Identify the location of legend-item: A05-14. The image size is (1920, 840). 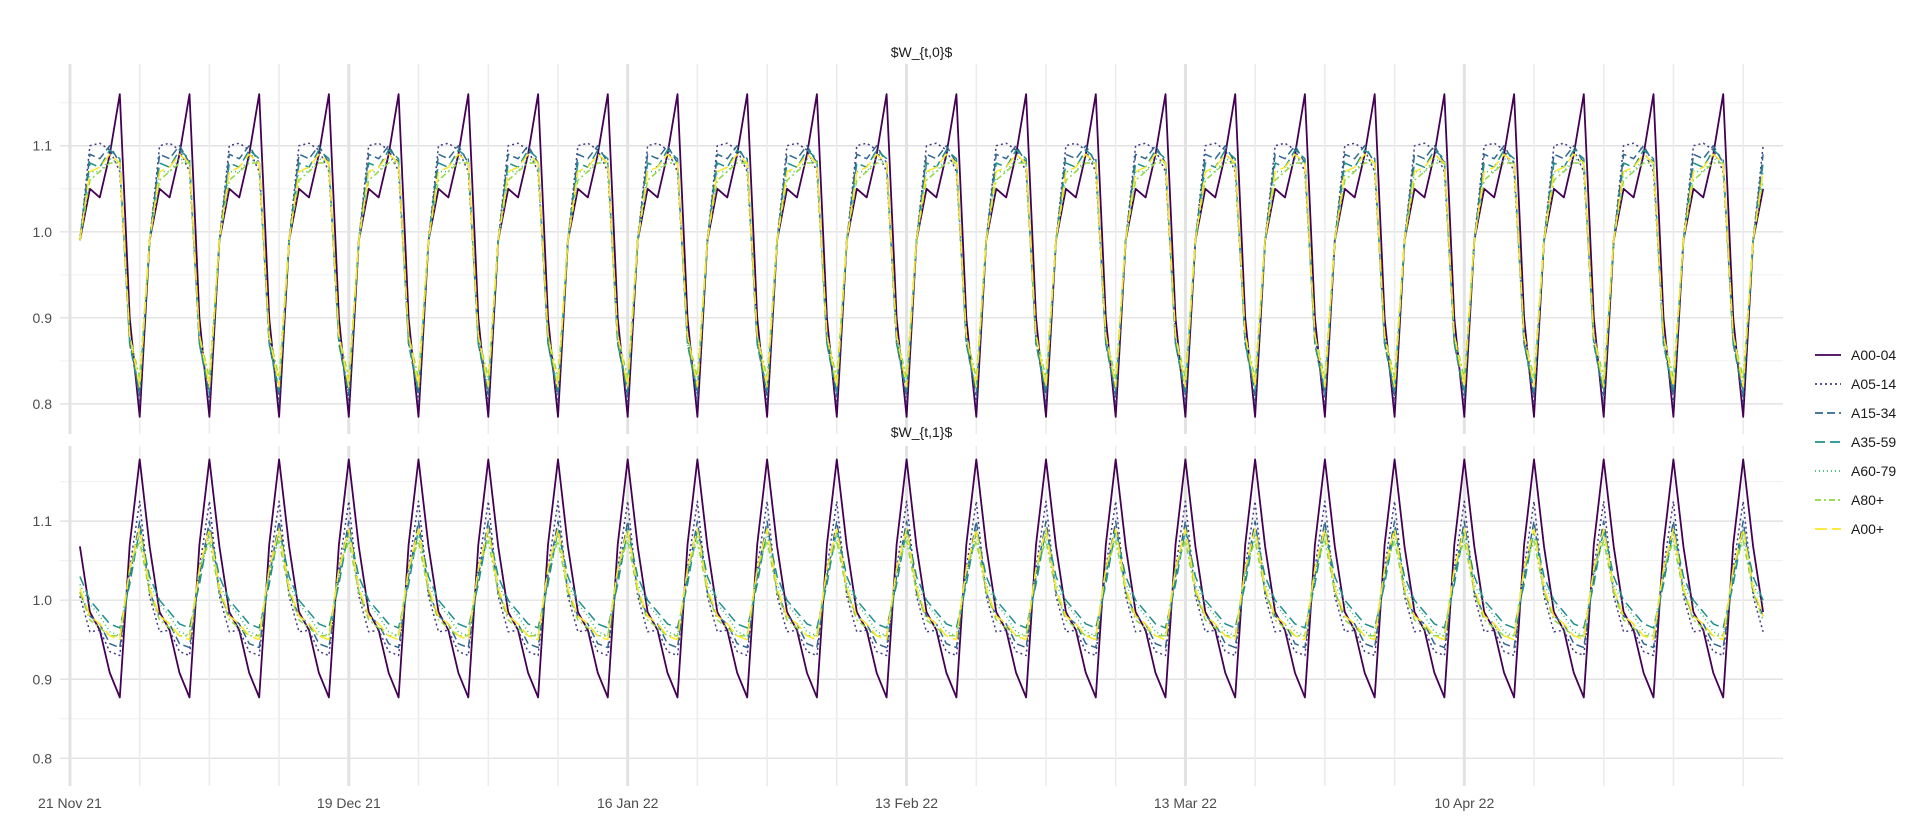
(1855, 384).